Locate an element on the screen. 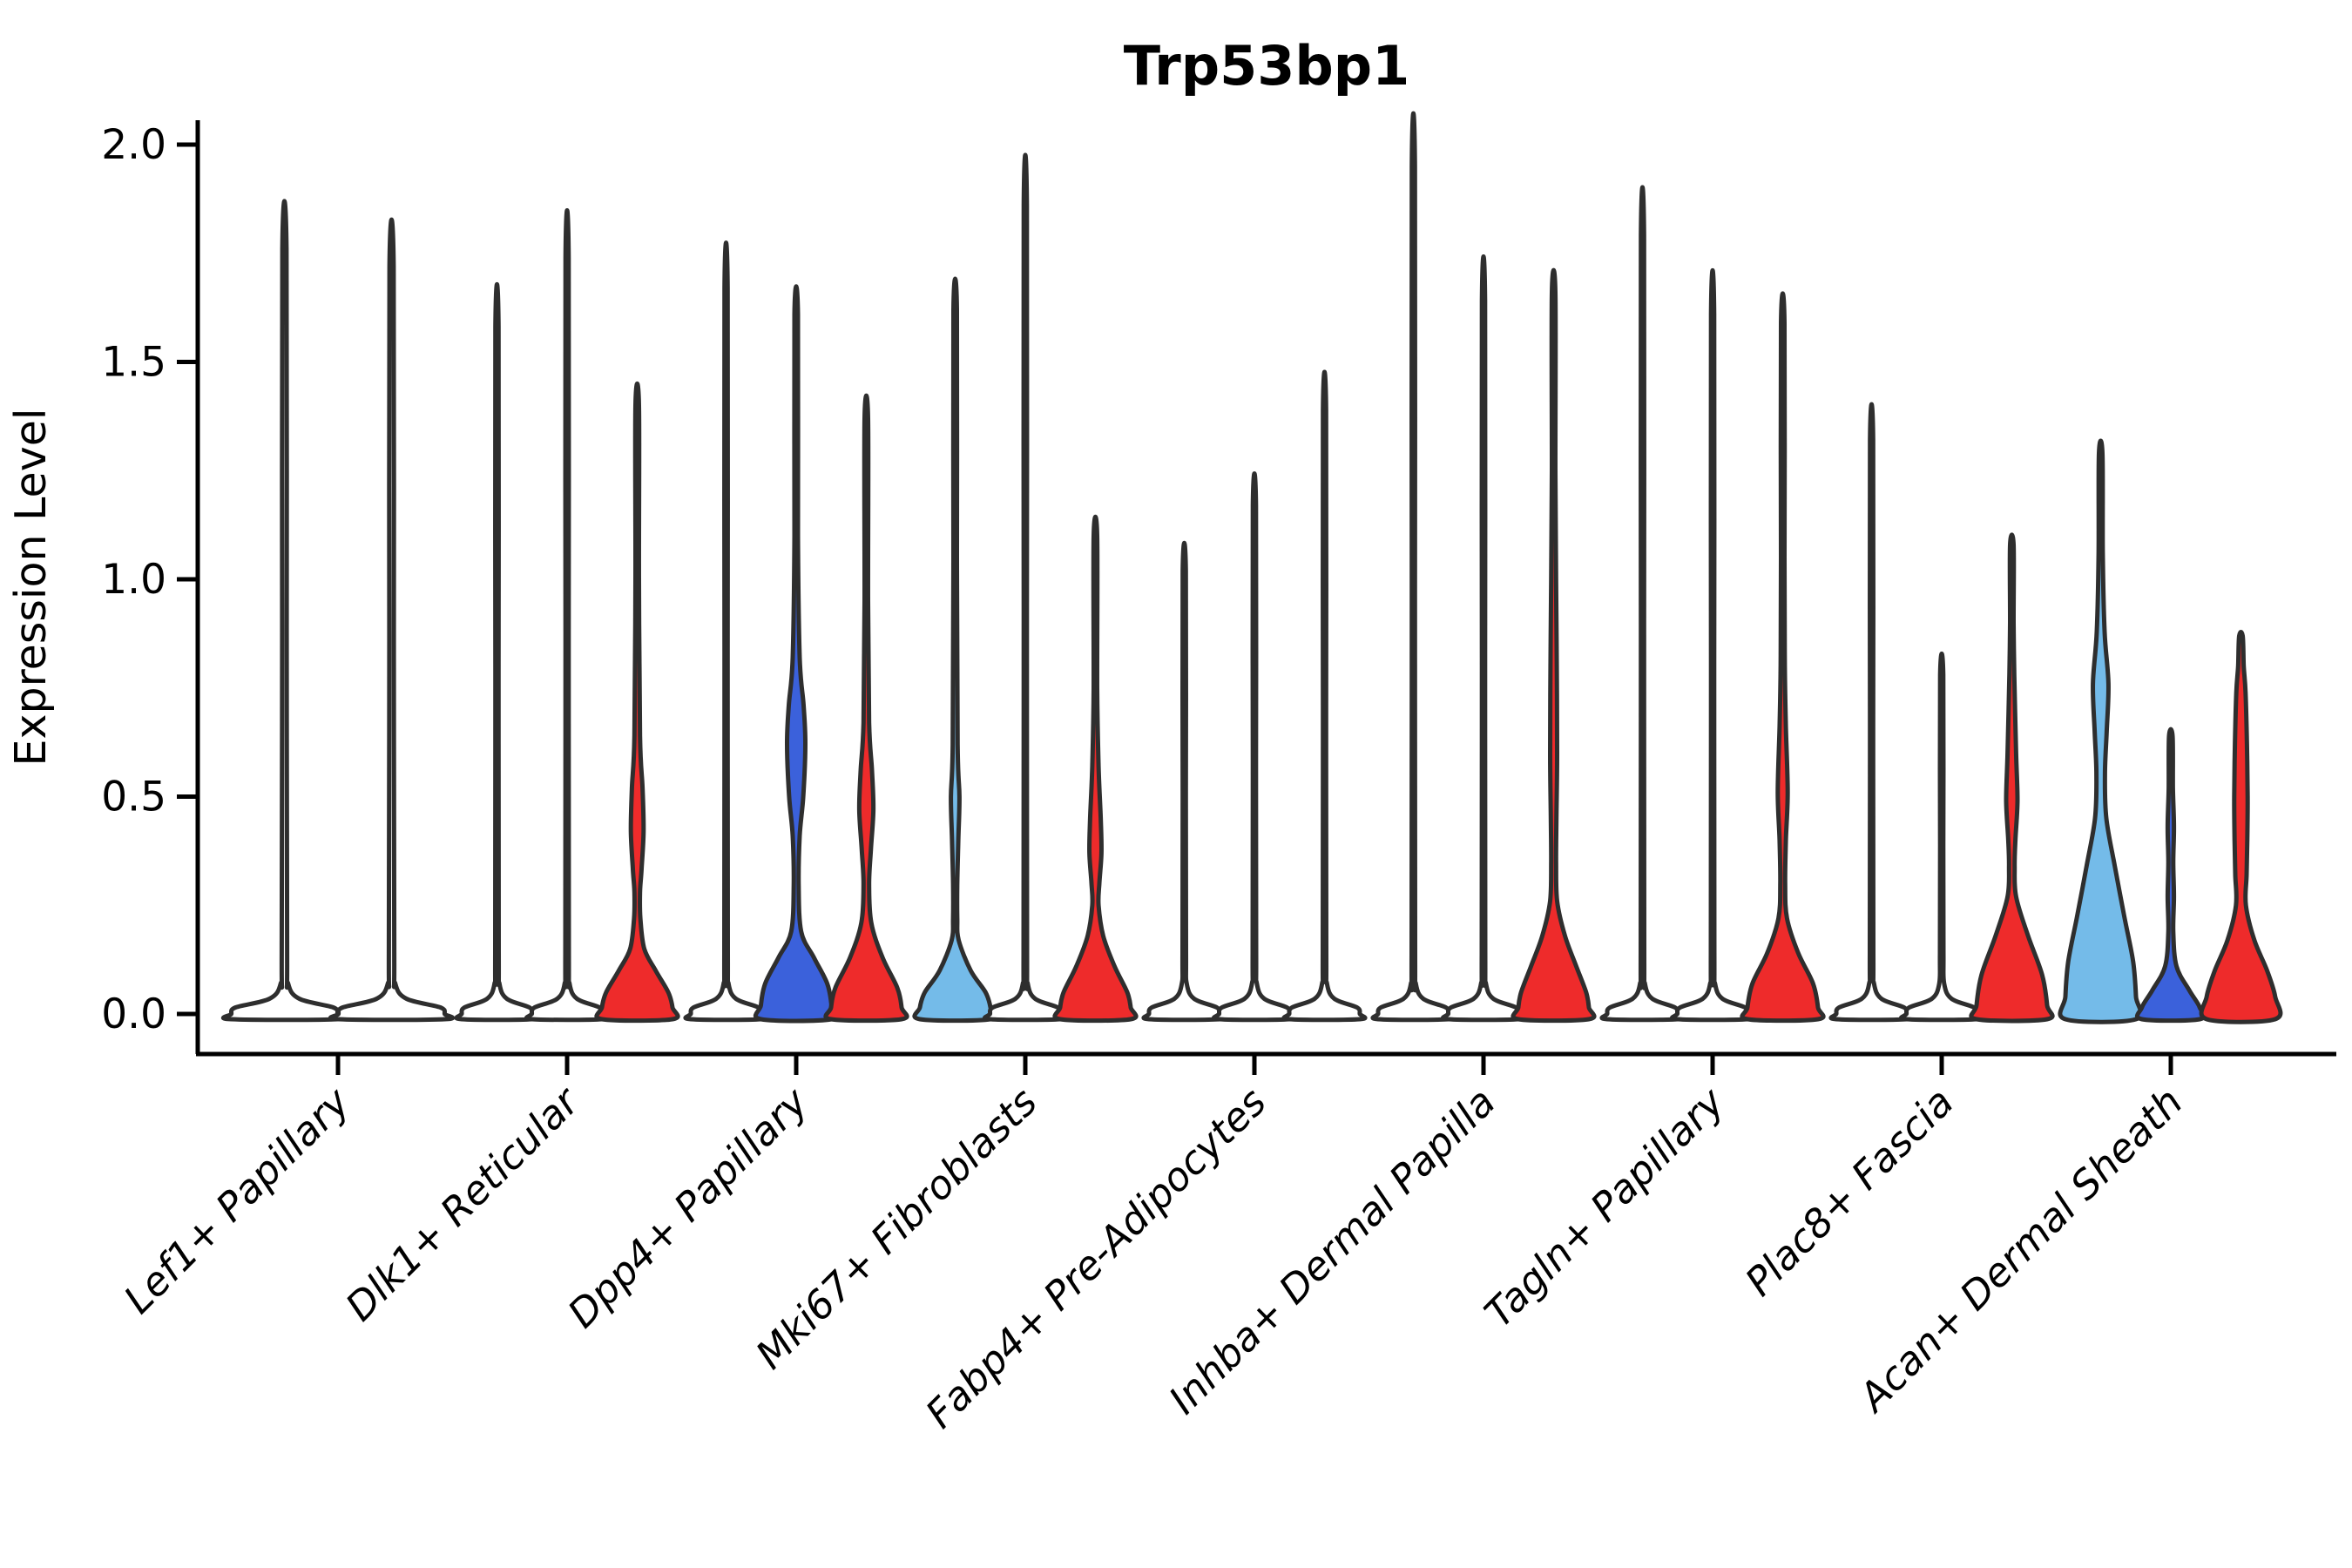 This screenshot has height=1568, width=2352. y-tick-label-0: 0.0 is located at coordinates (134, 1014).